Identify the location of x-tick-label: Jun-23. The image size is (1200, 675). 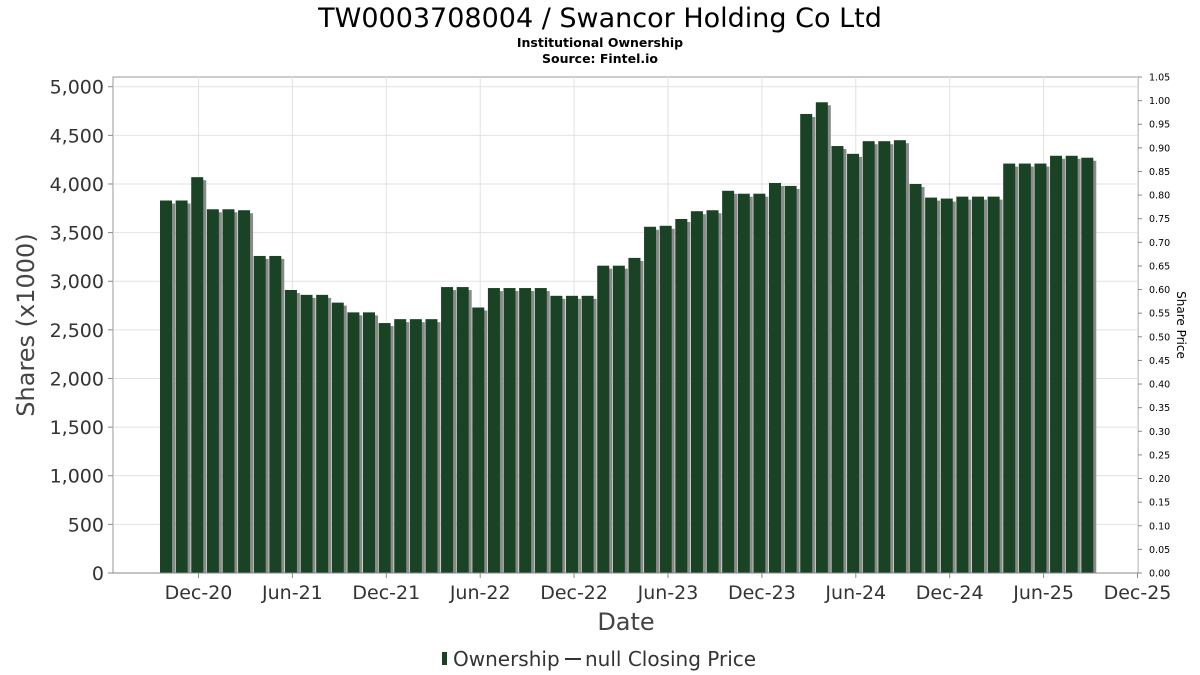
(668, 593).